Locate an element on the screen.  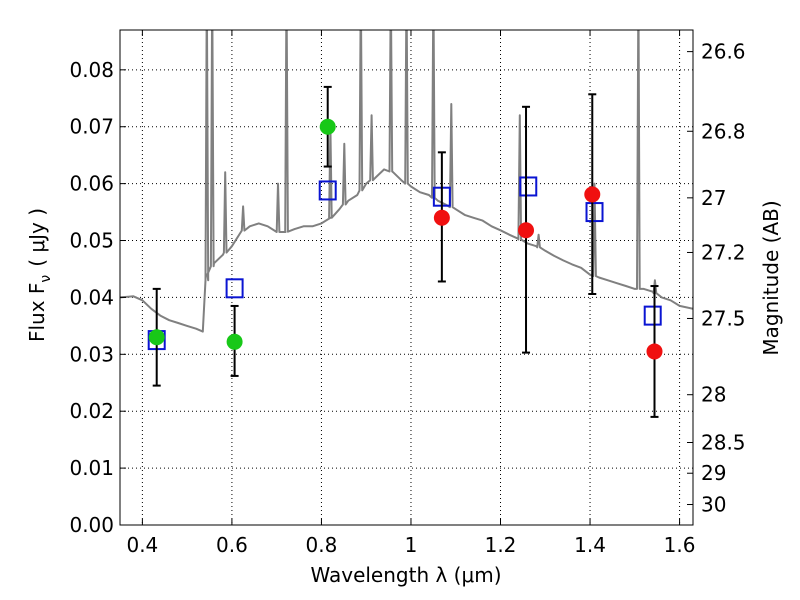
y-tick-label: 0.02 is located at coordinates (91, 411).